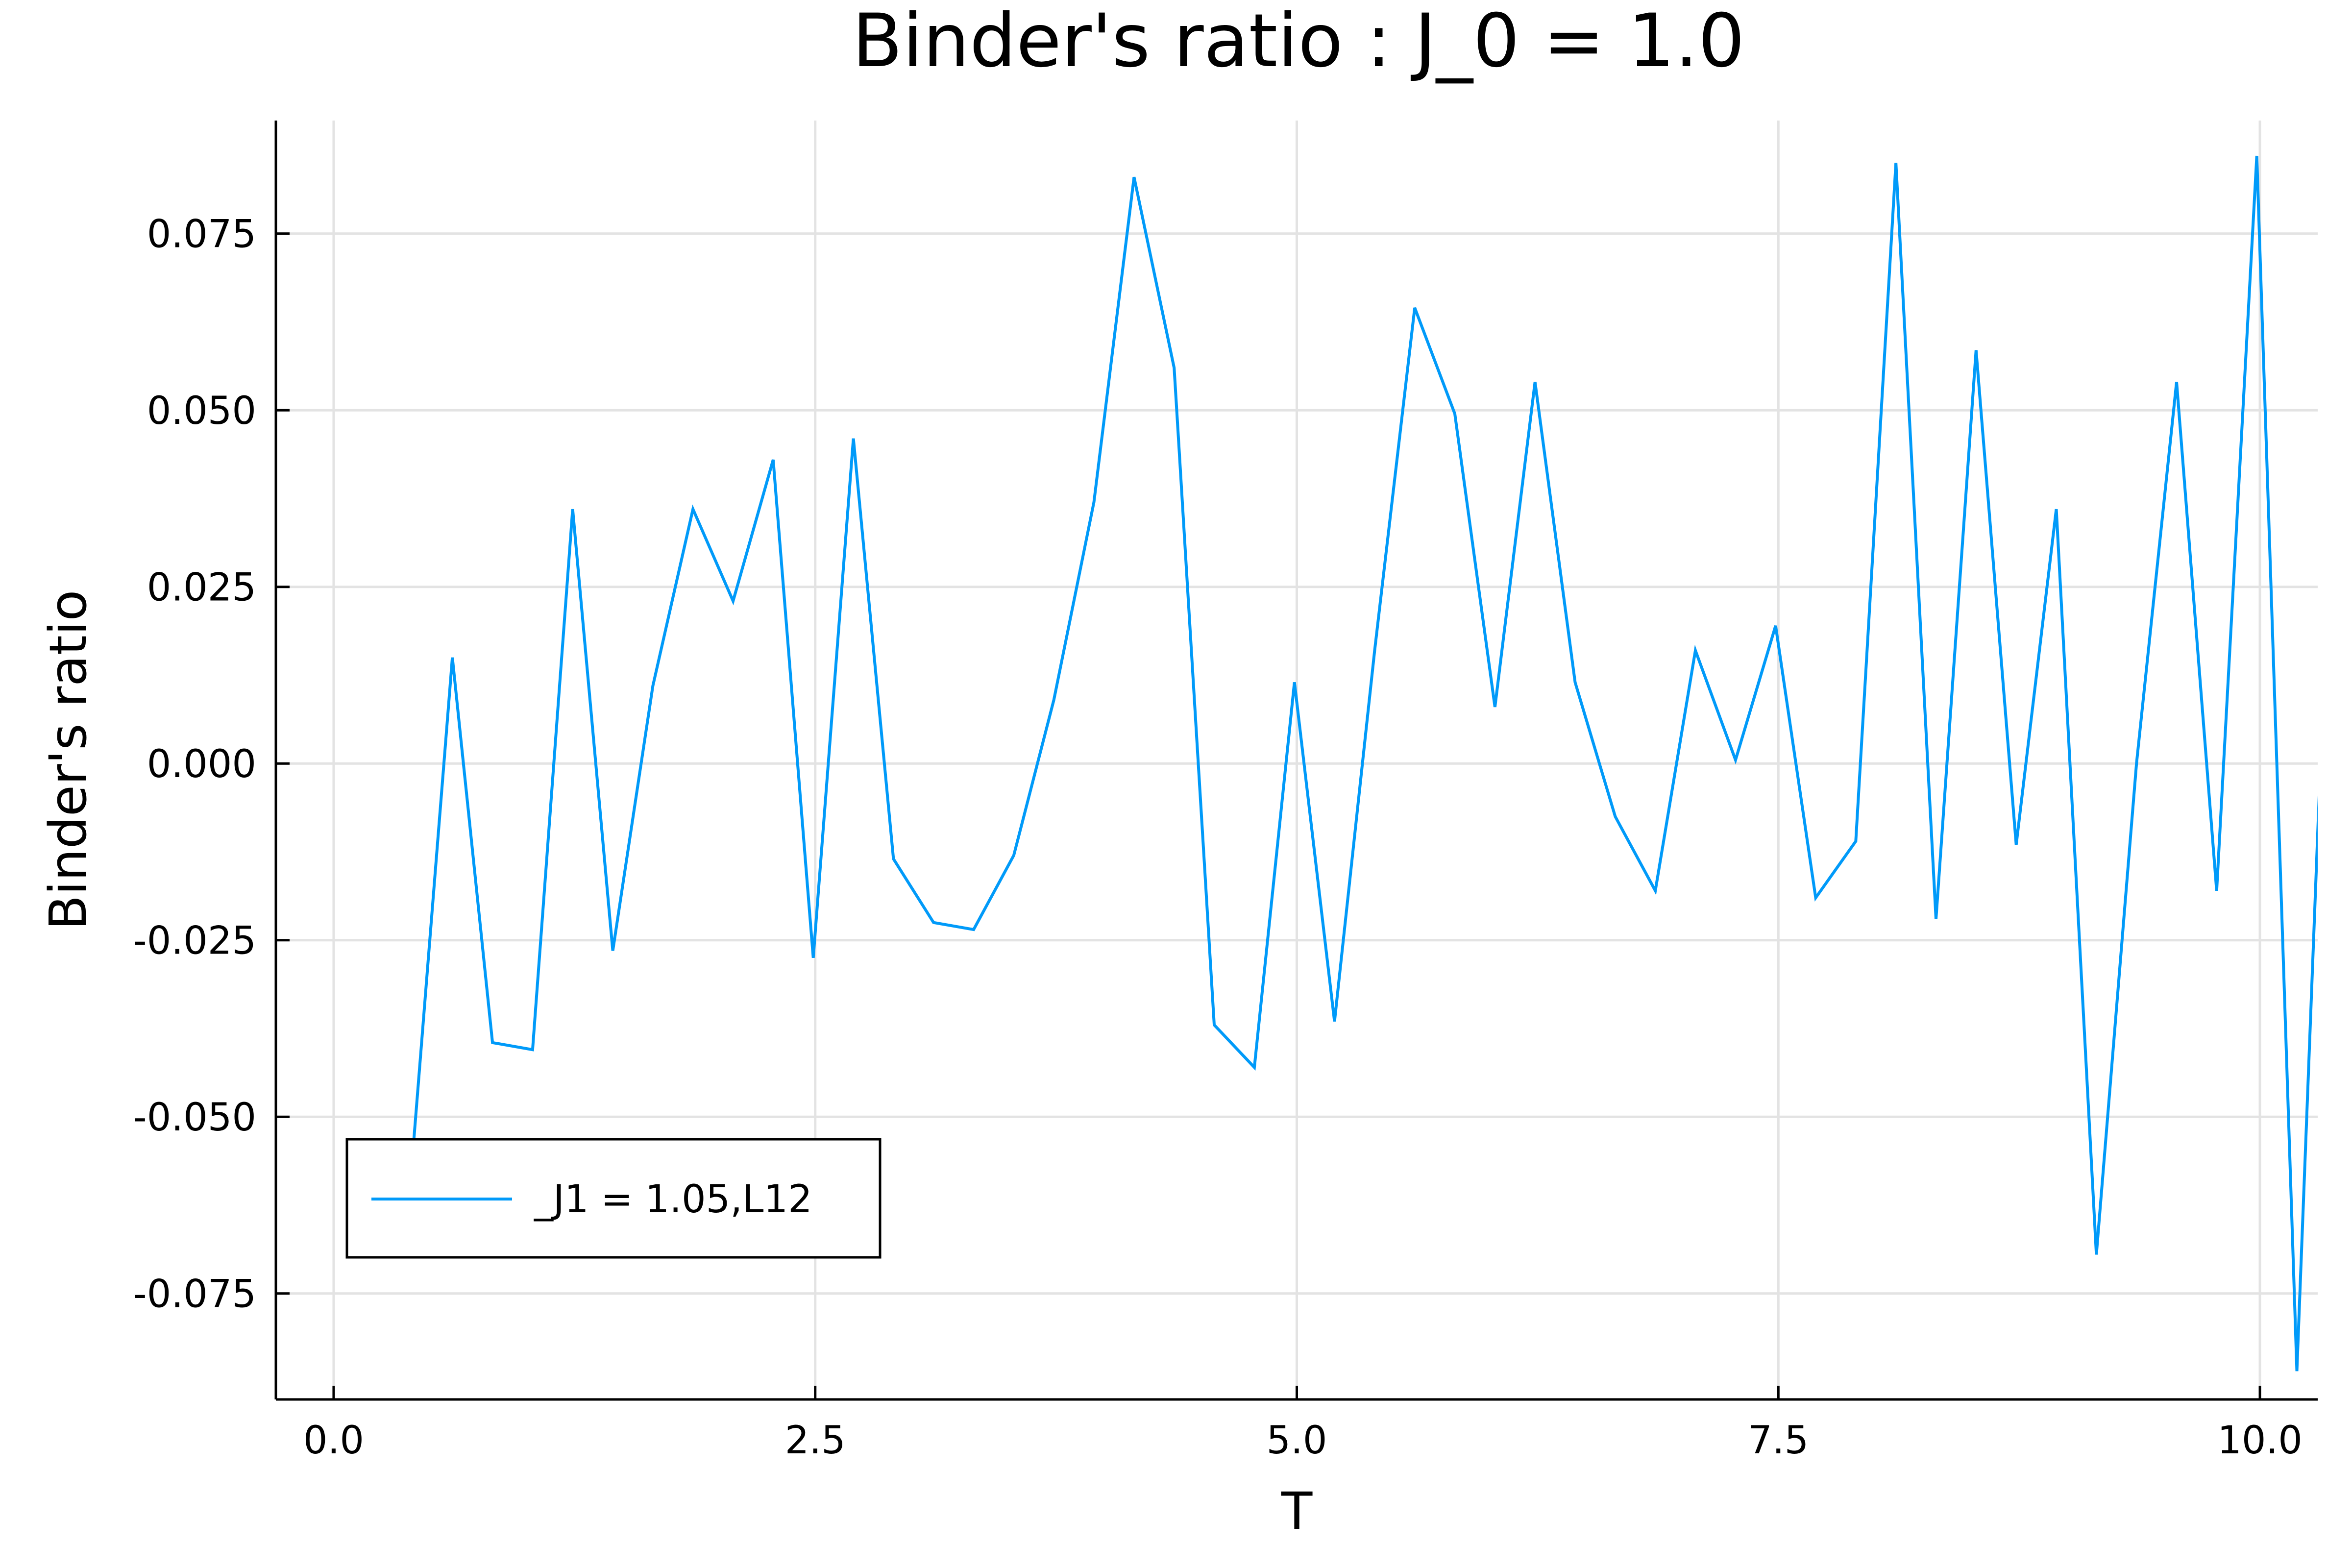  I want to click on y-tick-label: -0.075, so click(194, 1295).